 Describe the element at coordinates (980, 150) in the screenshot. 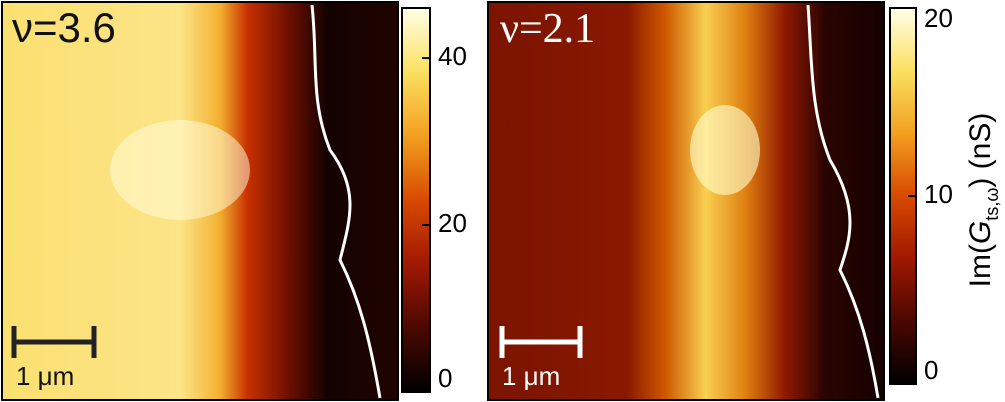

I see `label-part: ) (nS)` at that location.